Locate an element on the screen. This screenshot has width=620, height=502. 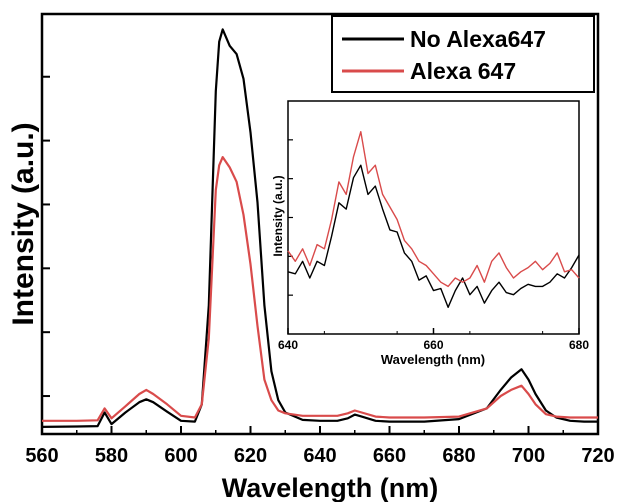
inset-tick-labels: 640 660 680 is located at coordinates (433, 345).